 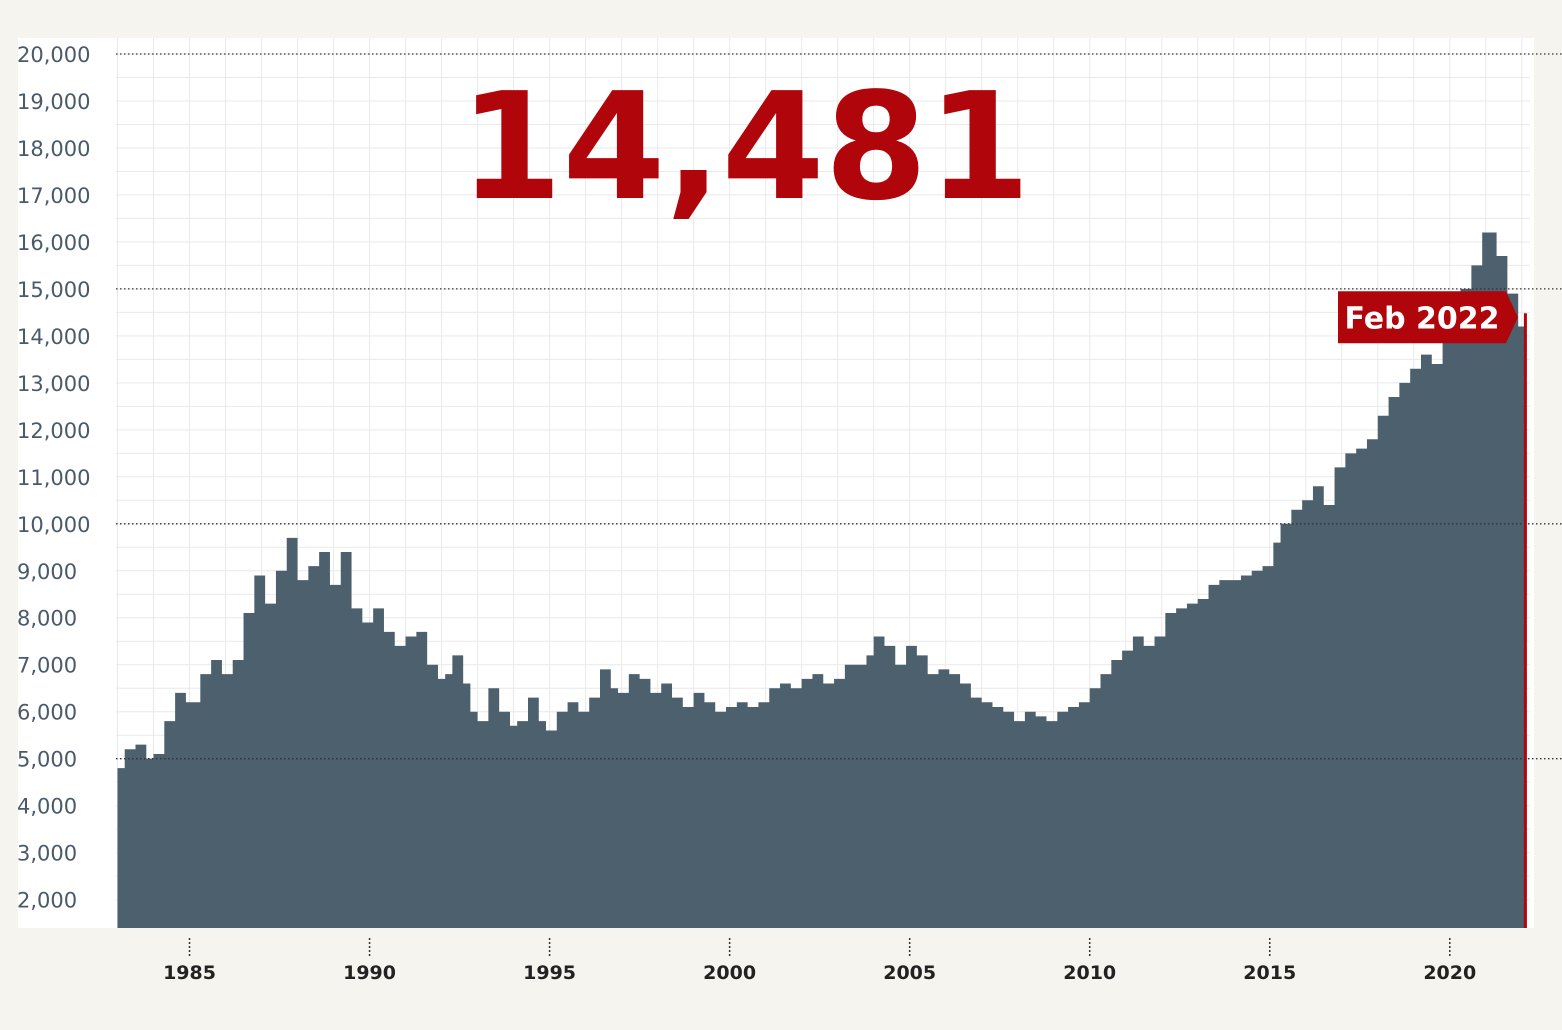 What do you see at coordinates (47, 854) in the screenshot?
I see `y-tick-label: 3,000` at bounding box center [47, 854].